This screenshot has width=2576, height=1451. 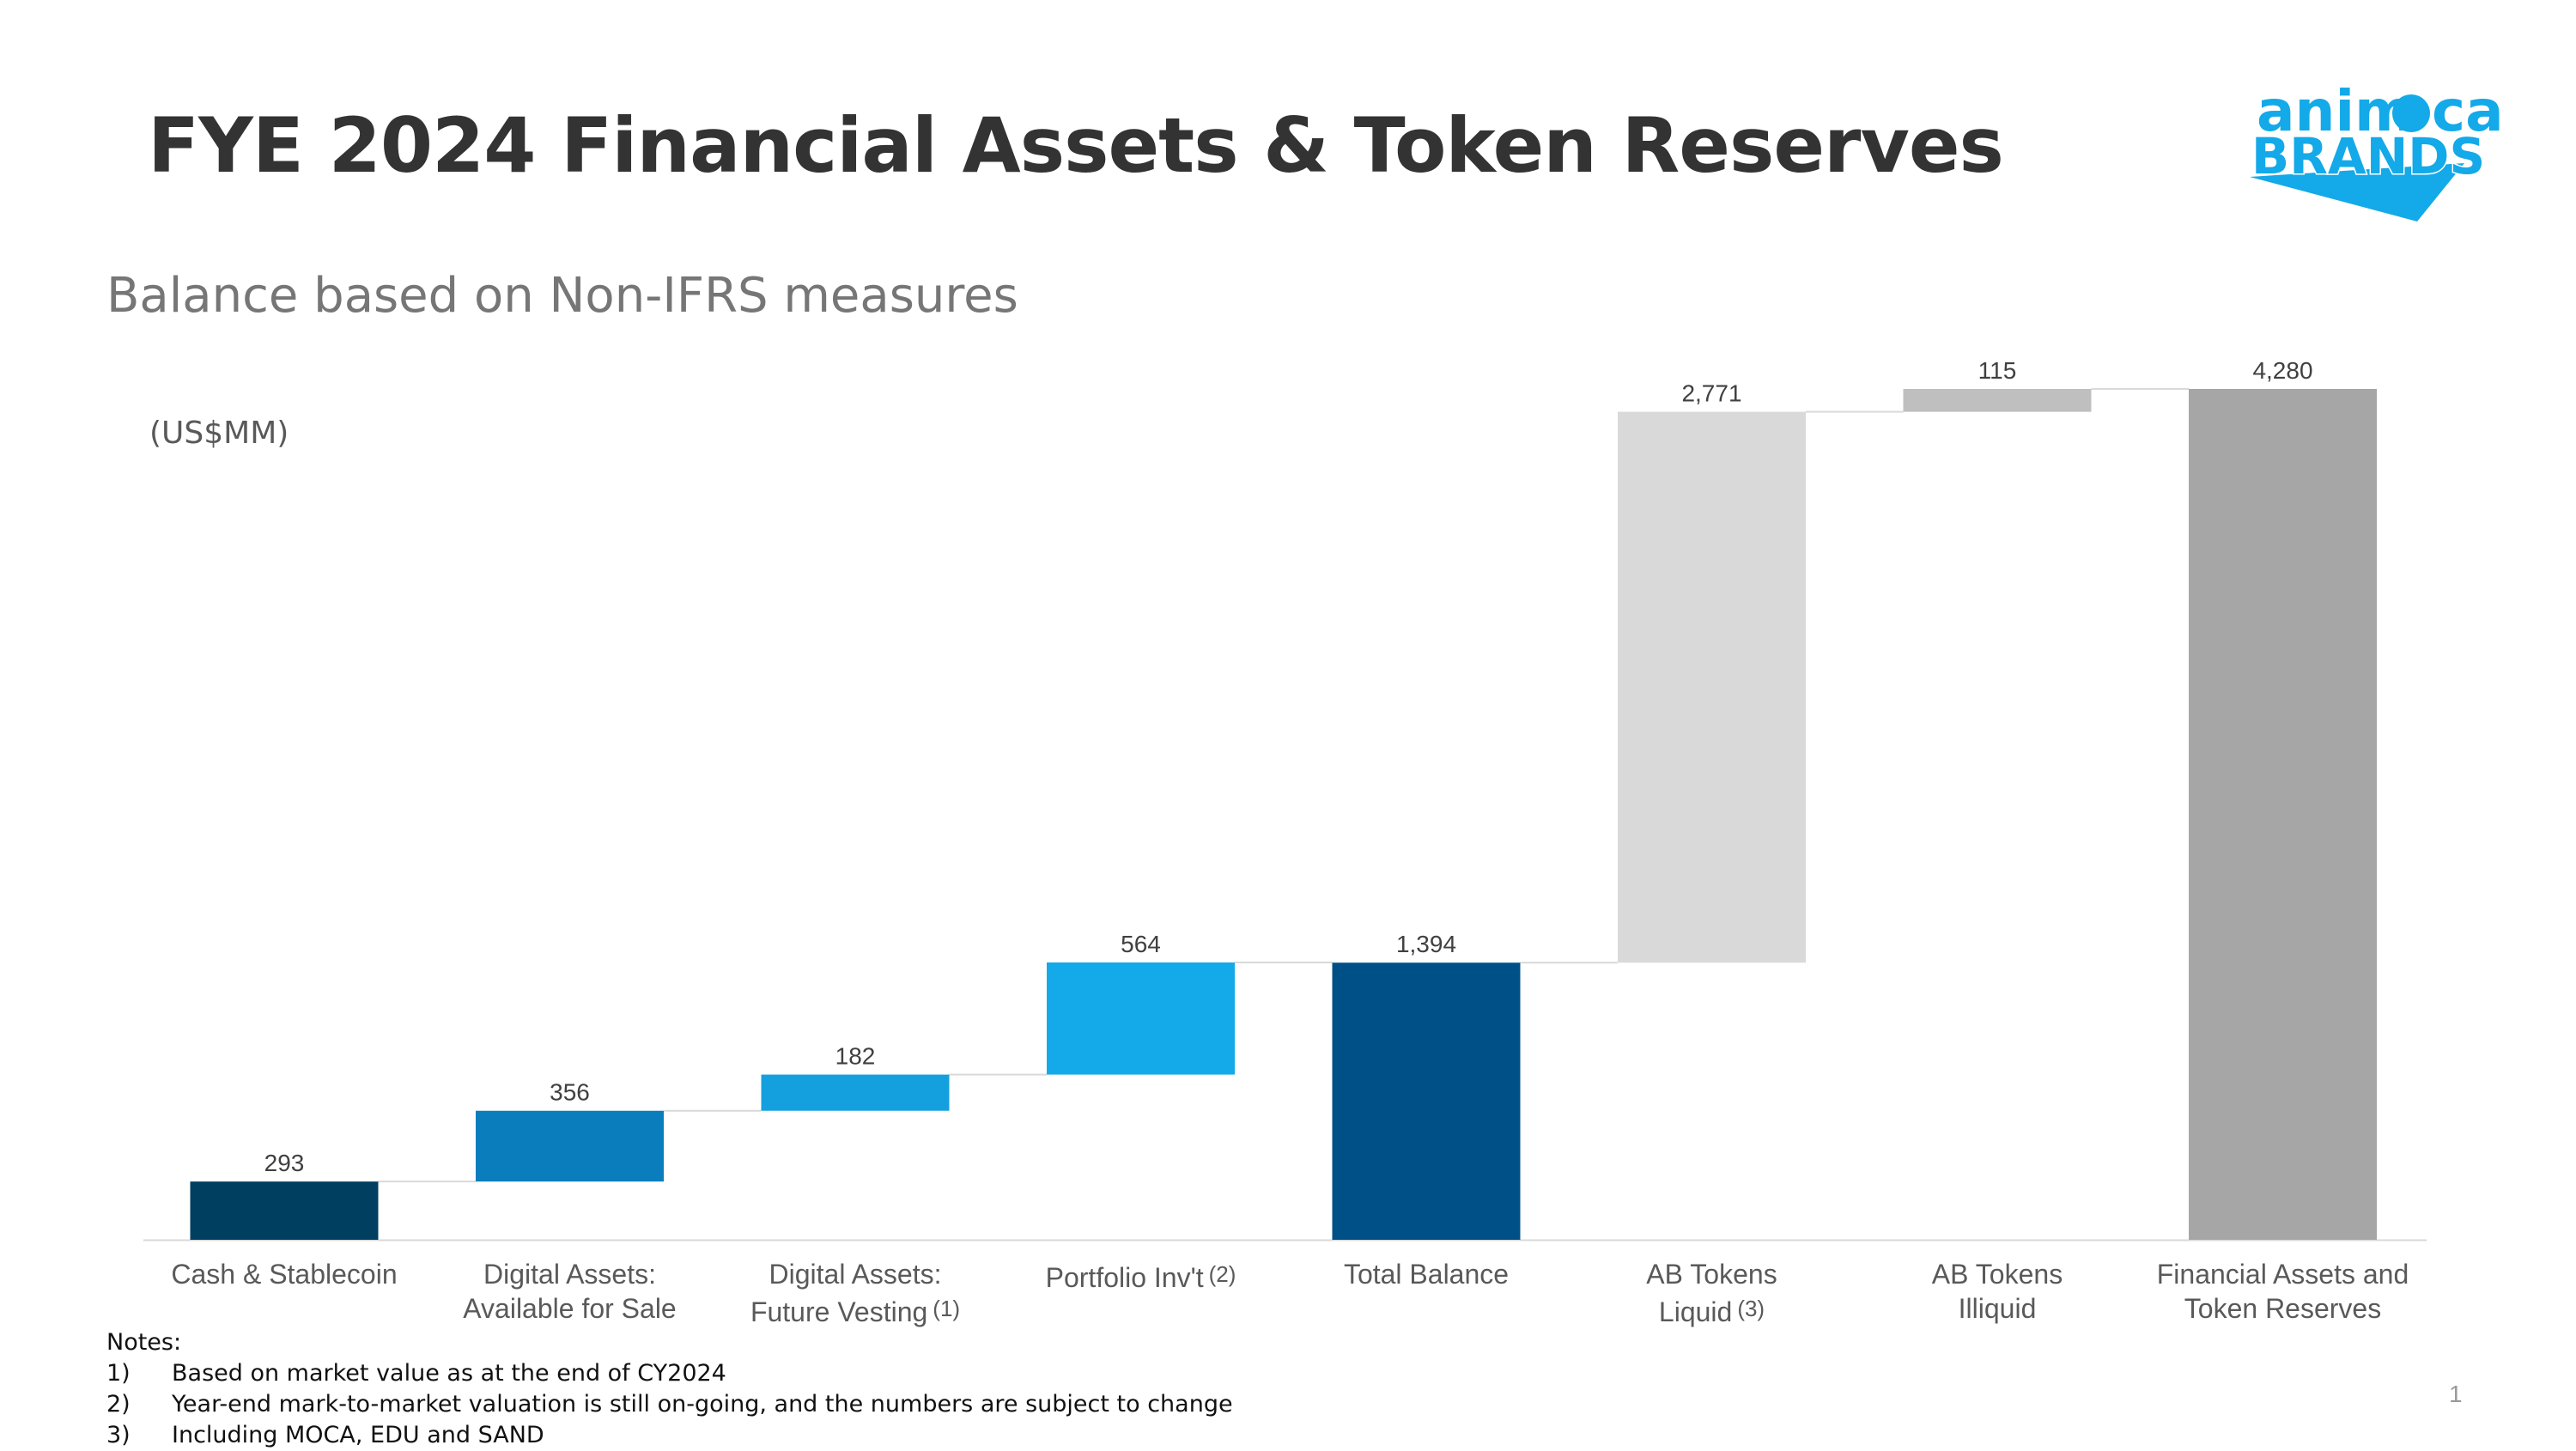 What do you see at coordinates (570, 1309) in the screenshot?
I see `category-label-line: Available for Sale` at bounding box center [570, 1309].